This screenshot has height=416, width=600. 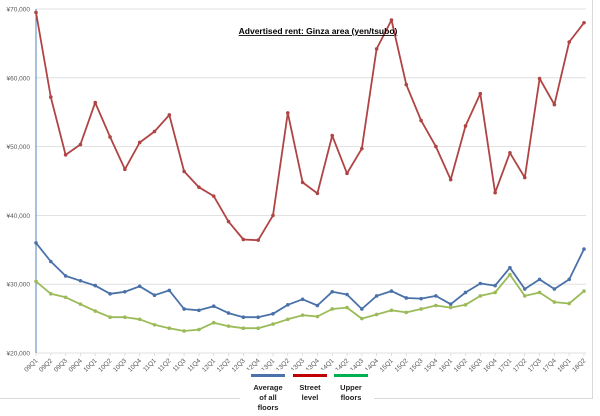 What do you see at coordinates (550, 365) in the screenshot?
I see `x-tick-label: 17Q4` at bounding box center [550, 365].